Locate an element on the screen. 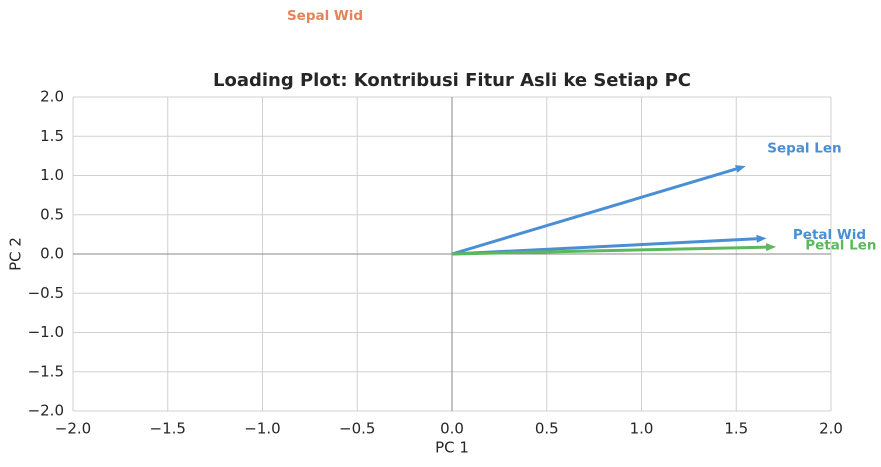 This screenshot has height=467, width=881. arrow-label: Petal Len is located at coordinates (840, 246).